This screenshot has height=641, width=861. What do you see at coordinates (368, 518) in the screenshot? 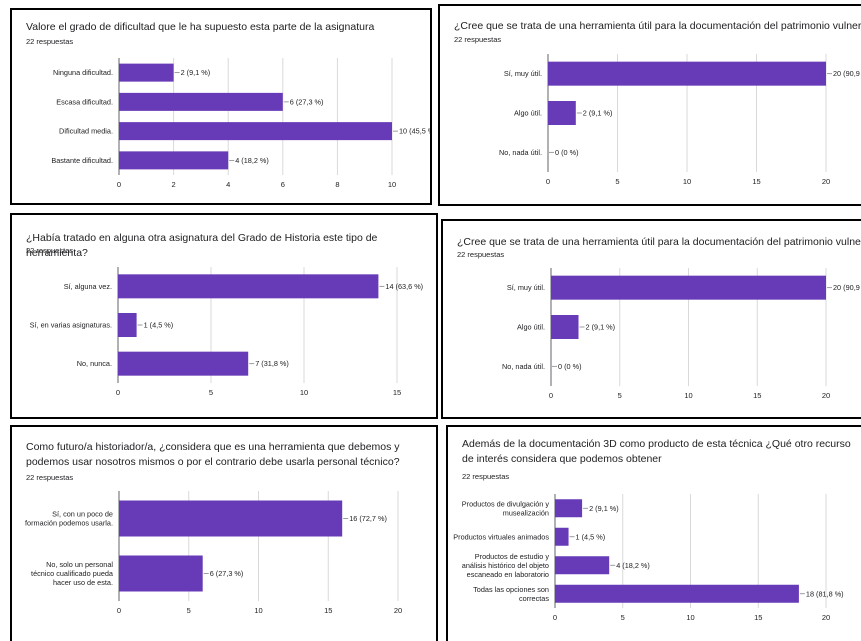
I see `value-label: 16 (72,7 %)` at bounding box center [368, 518].